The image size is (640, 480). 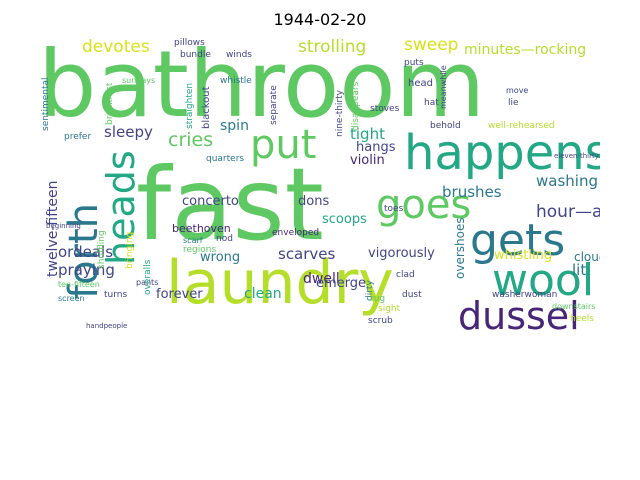 I want to click on word-lit: lit, so click(x=579, y=270).